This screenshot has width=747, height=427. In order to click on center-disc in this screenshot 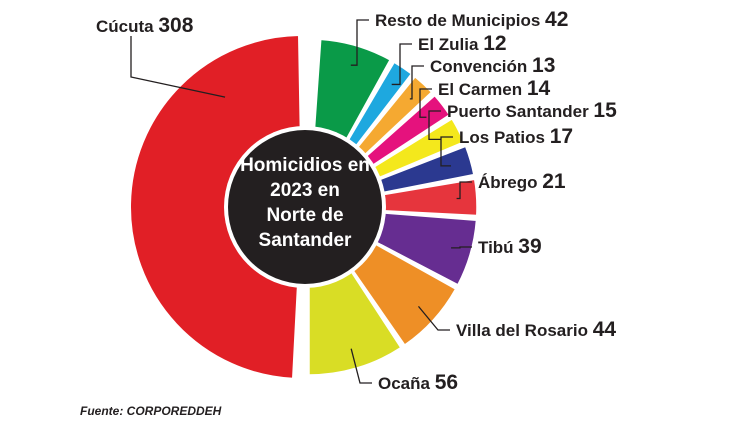, I will do `click(305, 207)`.